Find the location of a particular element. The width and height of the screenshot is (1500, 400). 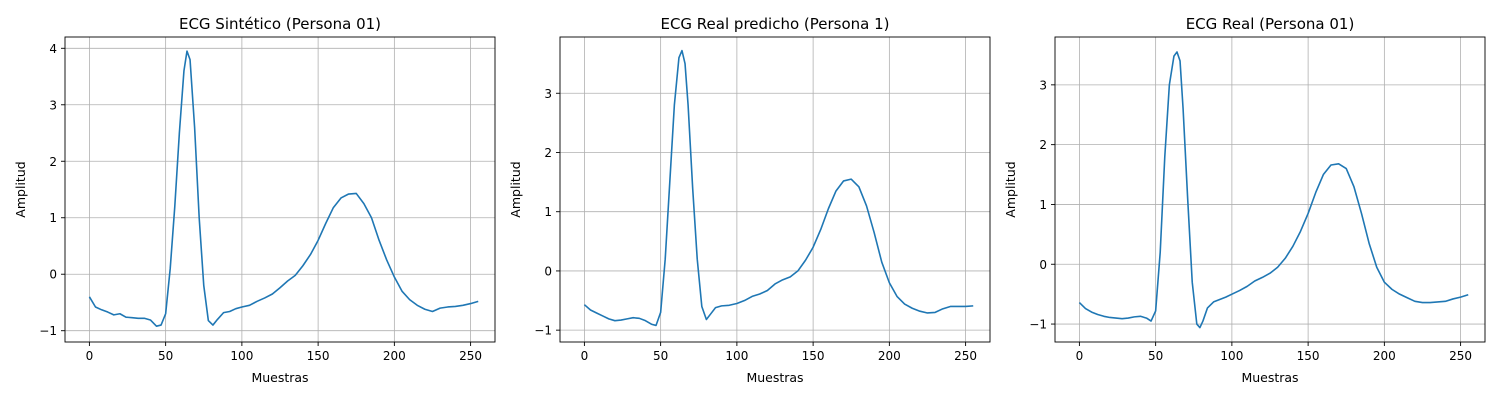

chart-title: ECG Real predicho (Persona 1) is located at coordinates (774, 24).